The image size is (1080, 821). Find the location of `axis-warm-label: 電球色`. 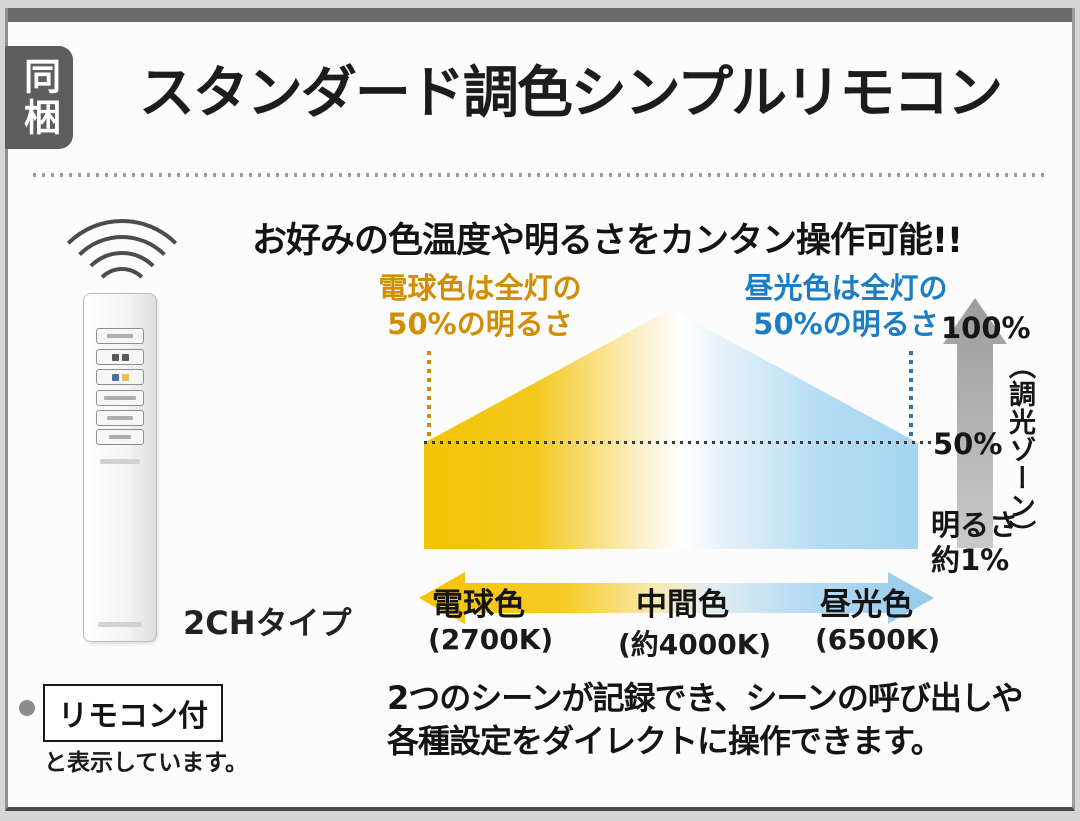

axis-warm-label: 電球色 is located at coordinates (478, 605).